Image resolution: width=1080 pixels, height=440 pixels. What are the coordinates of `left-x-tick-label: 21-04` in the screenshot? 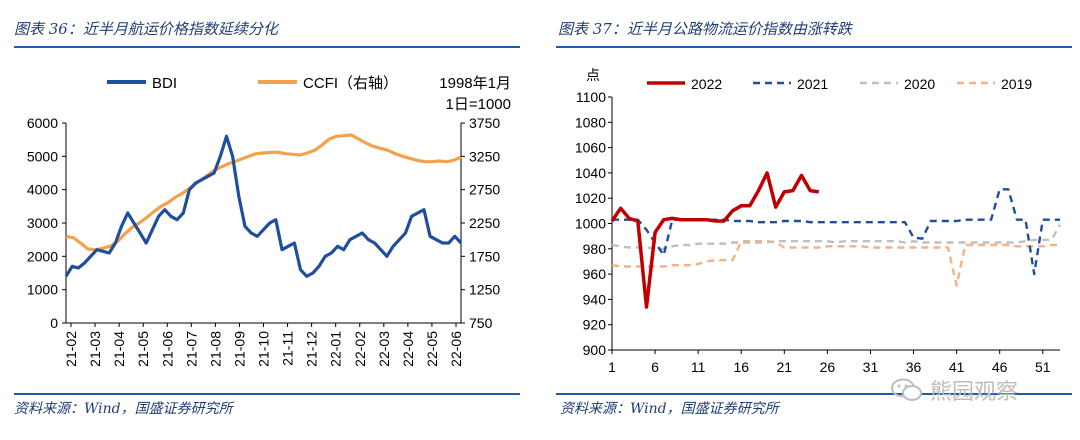 It's located at (119, 349).